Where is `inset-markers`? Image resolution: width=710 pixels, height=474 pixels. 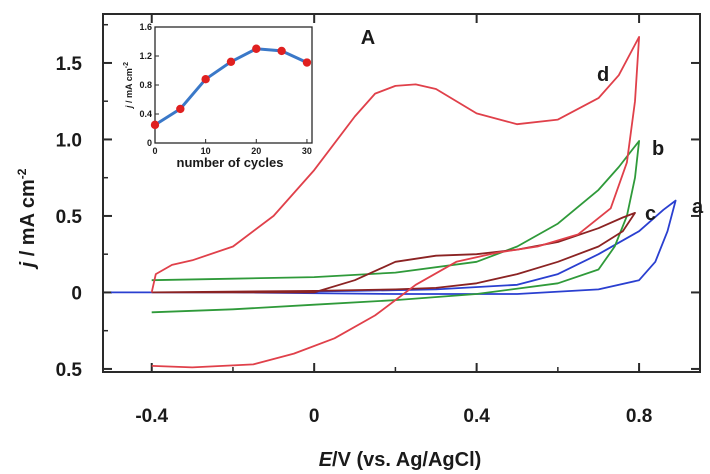 inset-markers is located at coordinates (231, 87).